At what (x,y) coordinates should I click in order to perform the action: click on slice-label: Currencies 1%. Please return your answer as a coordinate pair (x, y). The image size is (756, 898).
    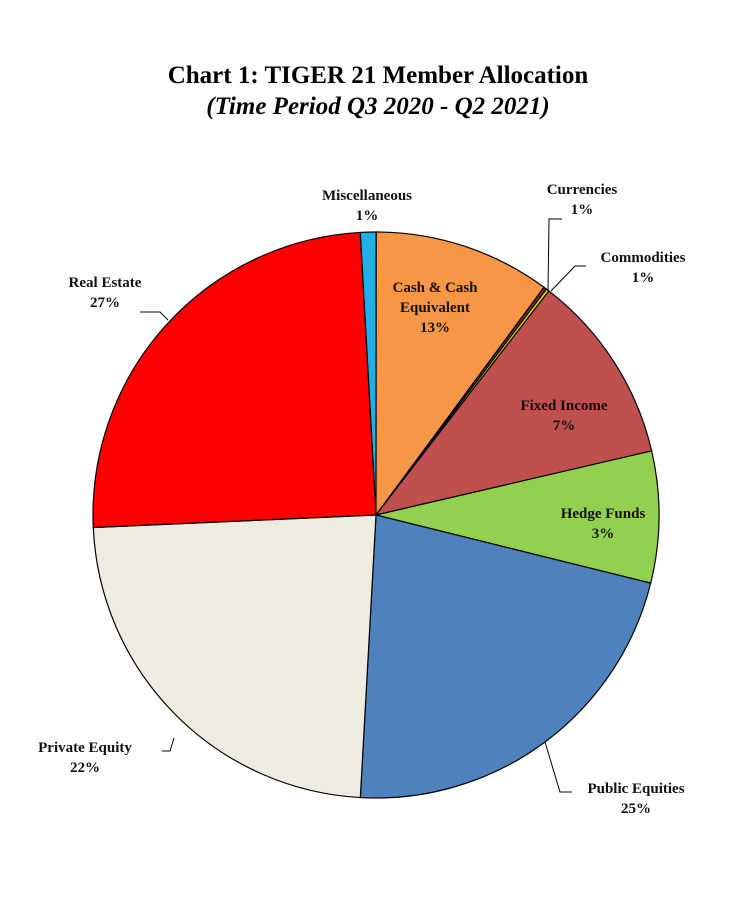
    Looking at the image, I should click on (582, 237).